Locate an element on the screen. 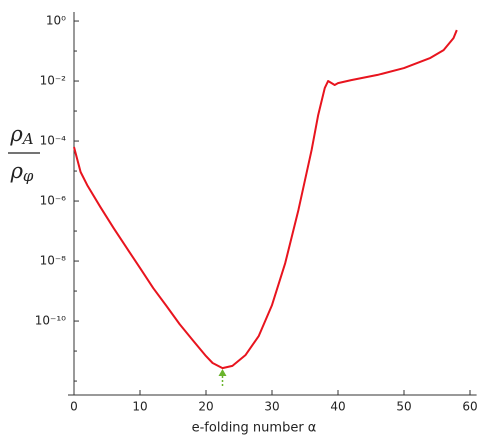  x-tick-label: 10 is located at coordinates (139, 407).